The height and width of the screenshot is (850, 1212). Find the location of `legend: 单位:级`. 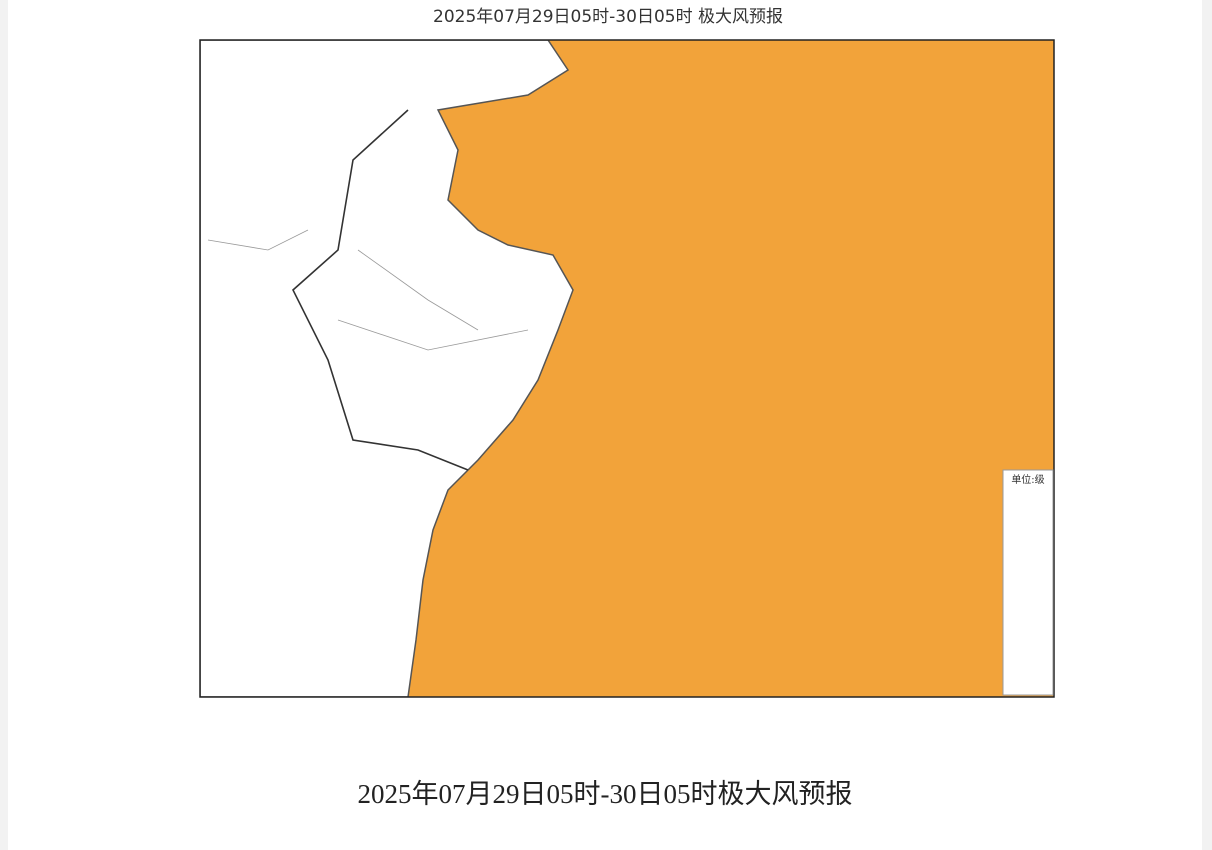

legend: 单位:级 is located at coordinates (1028, 582).